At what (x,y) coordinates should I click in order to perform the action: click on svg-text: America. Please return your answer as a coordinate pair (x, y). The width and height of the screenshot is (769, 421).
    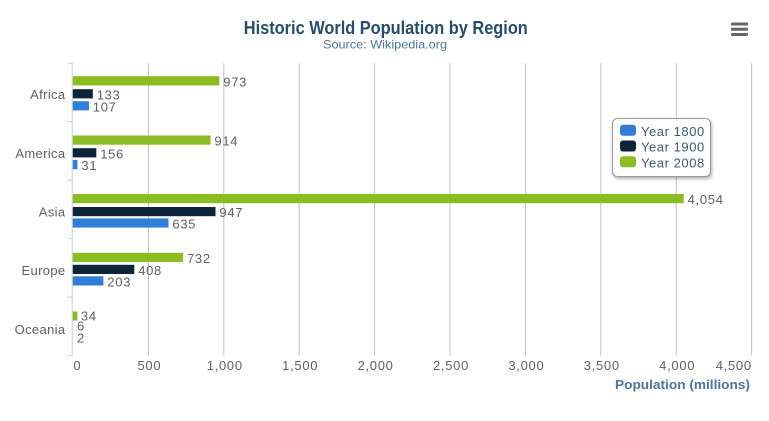
    Looking at the image, I should click on (40, 153).